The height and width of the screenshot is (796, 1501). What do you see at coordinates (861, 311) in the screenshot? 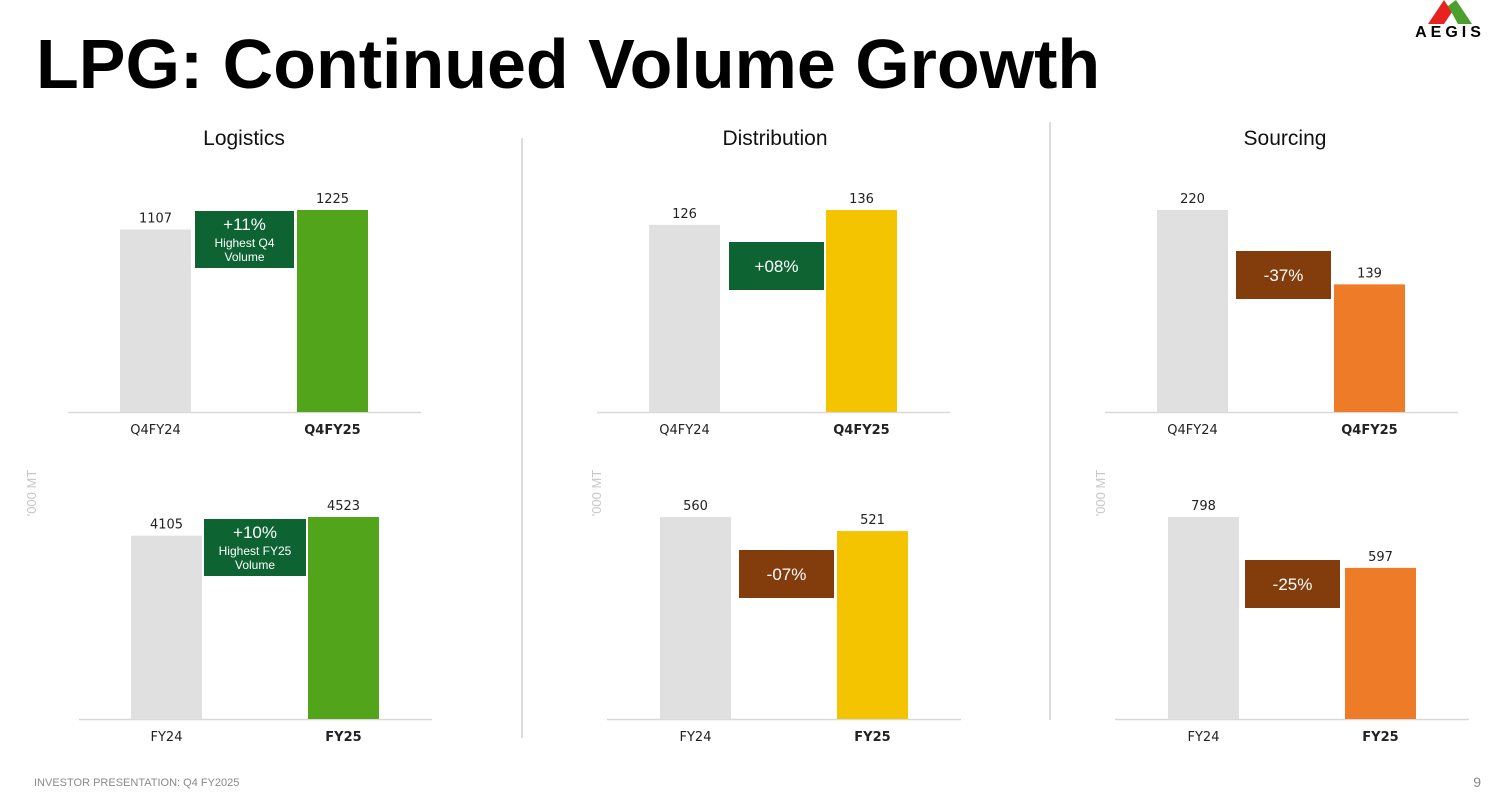
I see `bar-distribution-q4fy25` at bounding box center [861, 311].